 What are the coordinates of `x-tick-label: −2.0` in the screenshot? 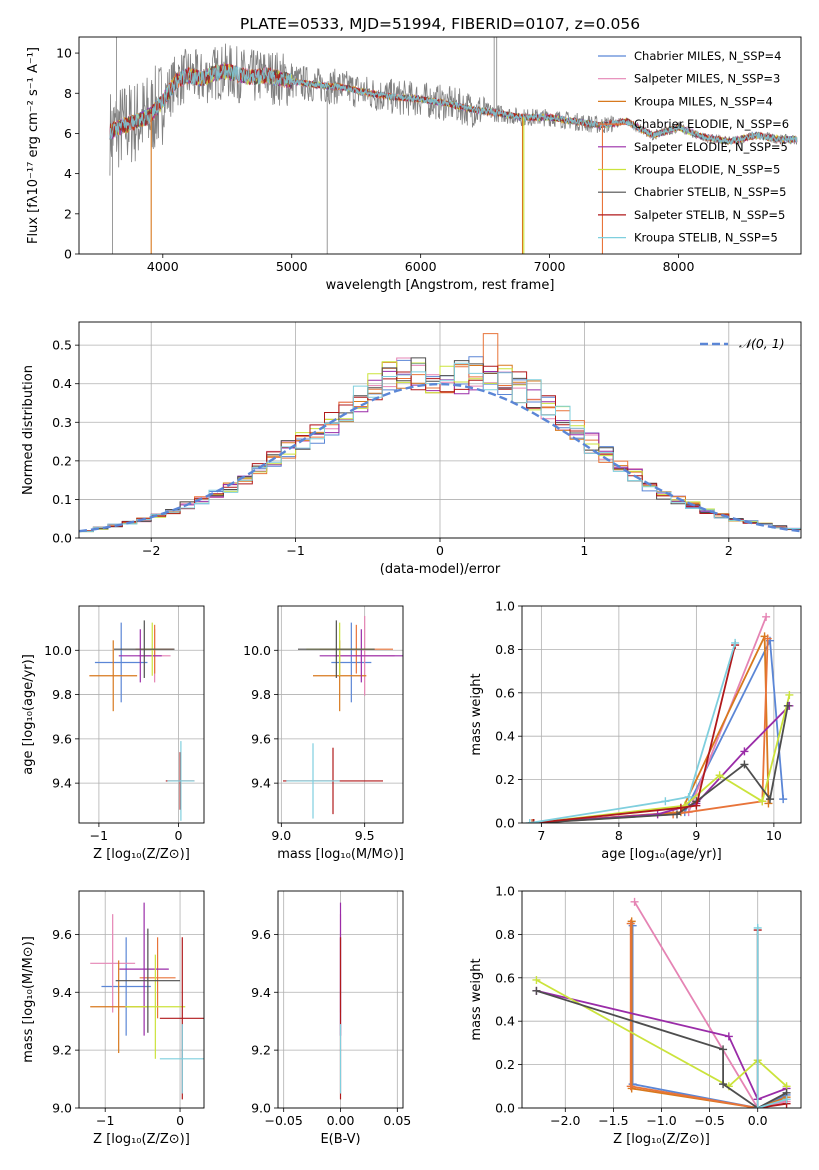 It's located at (565, 1120).